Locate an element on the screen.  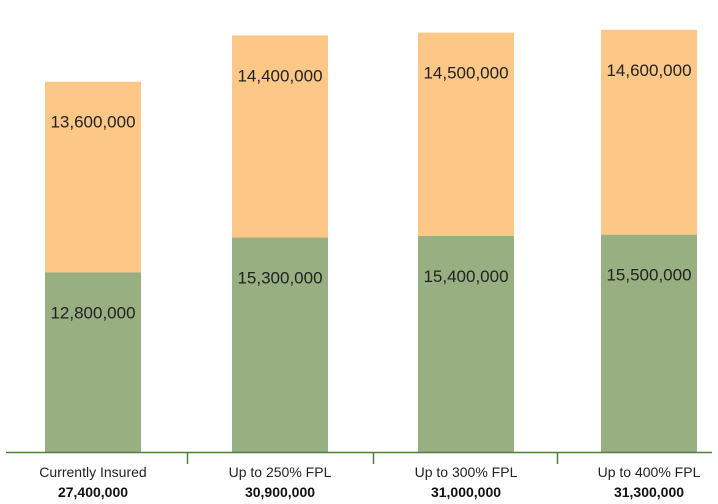
total-label-3: 31,000,000 is located at coordinates (466, 492).